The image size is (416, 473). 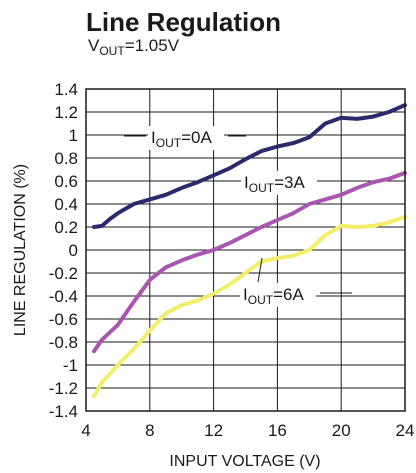 What do you see at coordinates (63, 296) in the screenshot?
I see `y-tick-label: -0.4` at bounding box center [63, 296].